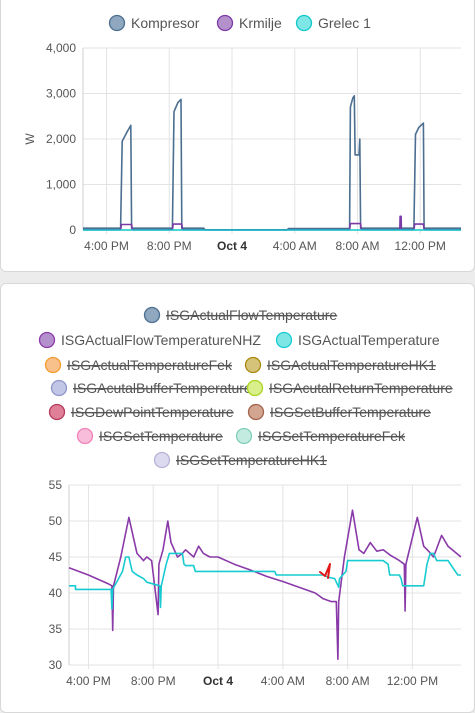 This screenshot has width=475, height=713. I want to click on legend-label: ISGAcutalBufferTemperature, so click(162, 388).